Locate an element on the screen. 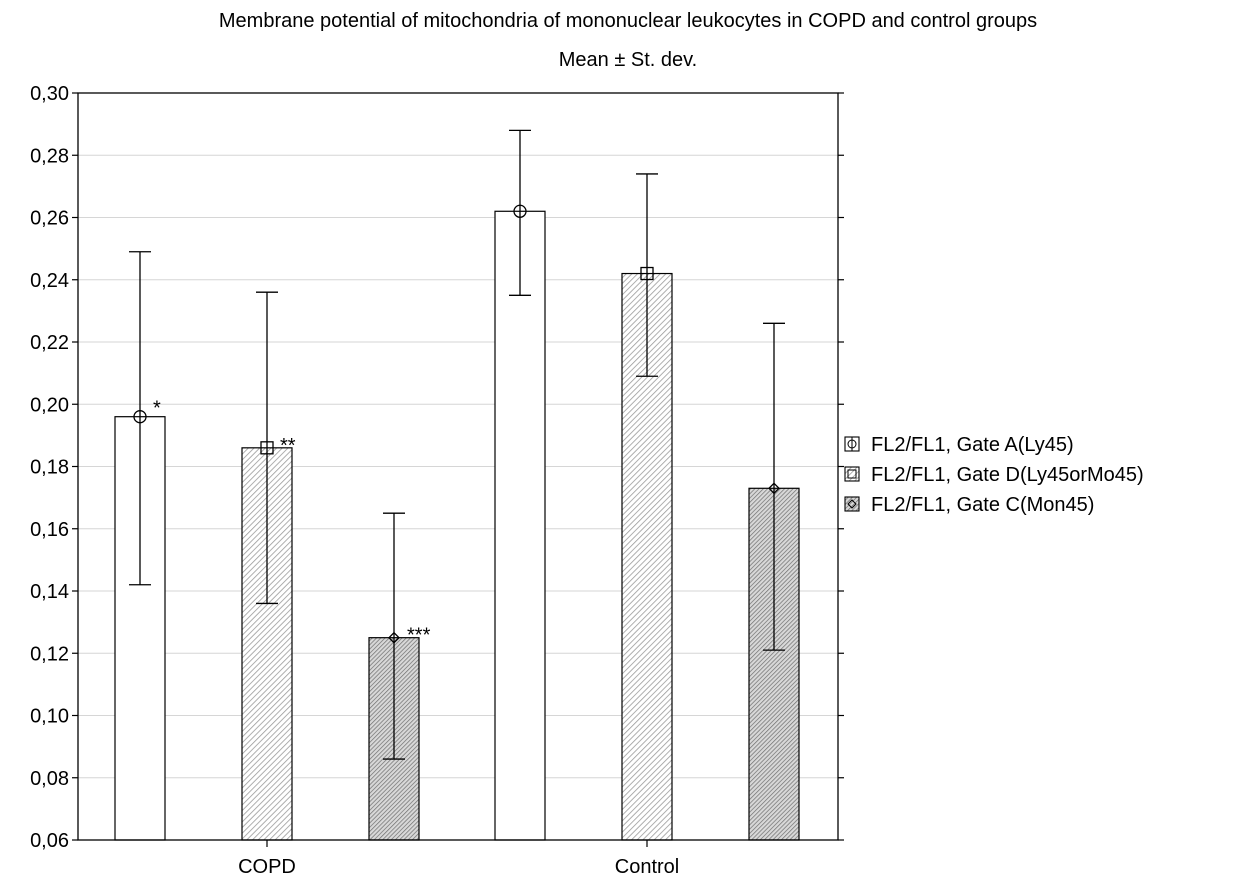  significance-annotation: ** is located at coordinates (288, 446).